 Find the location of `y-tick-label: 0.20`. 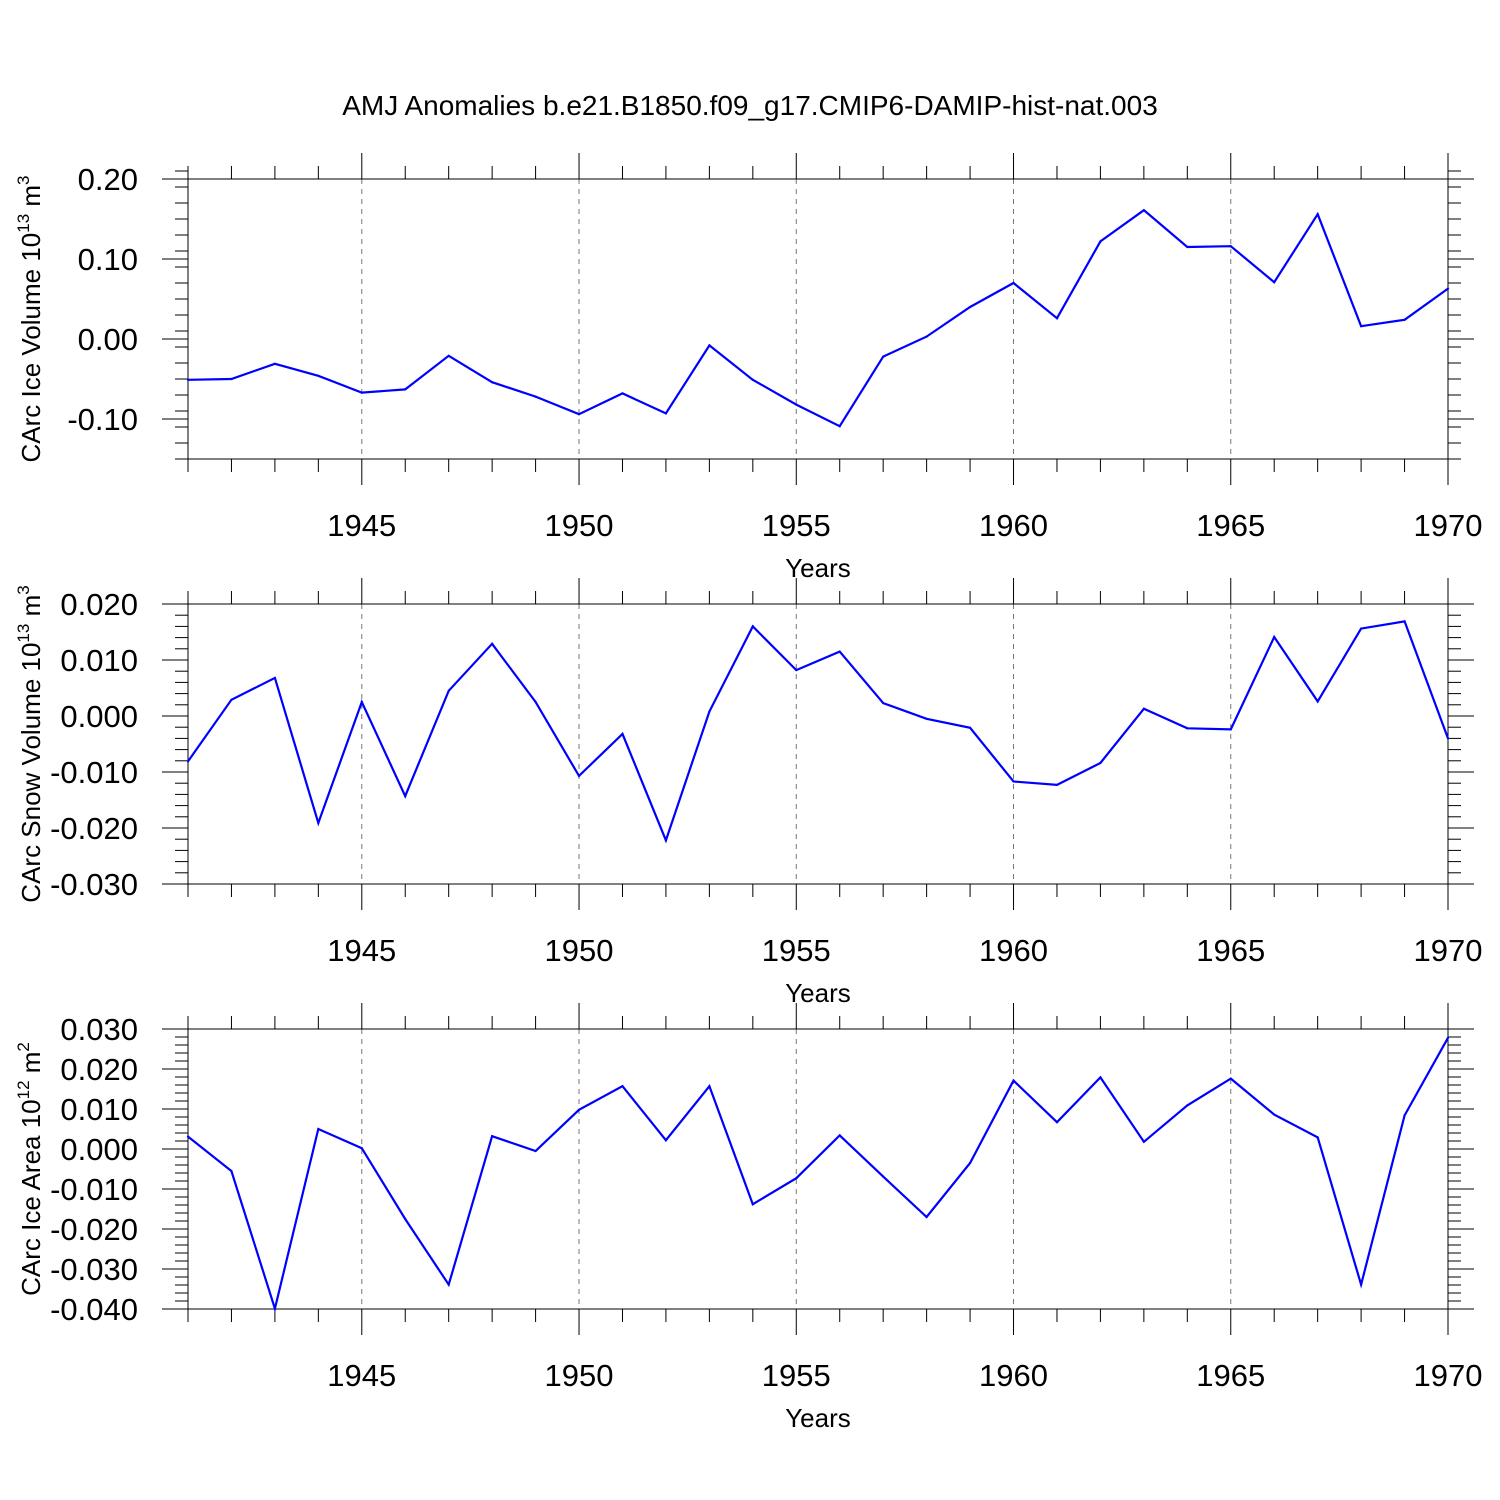

y-tick-label: 0.20 is located at coordinates (108, 179).